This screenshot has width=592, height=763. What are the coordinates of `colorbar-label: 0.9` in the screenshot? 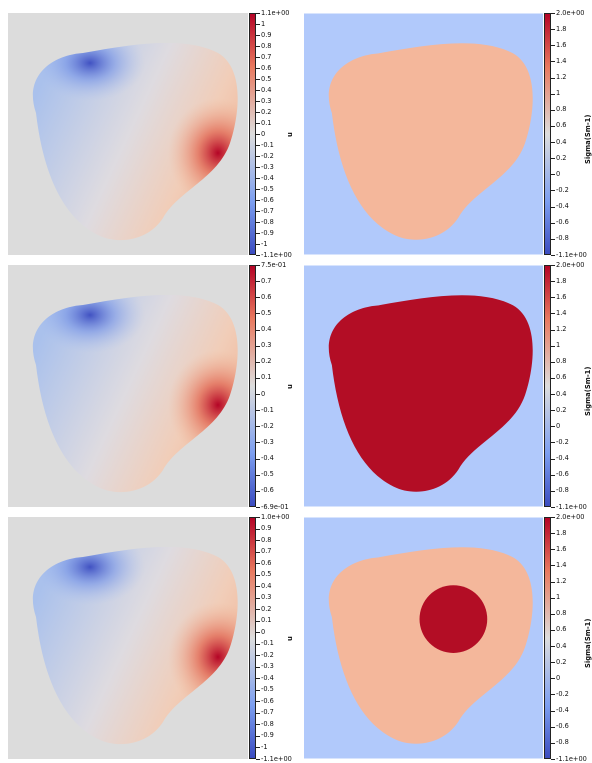 It's located at (266, 528).